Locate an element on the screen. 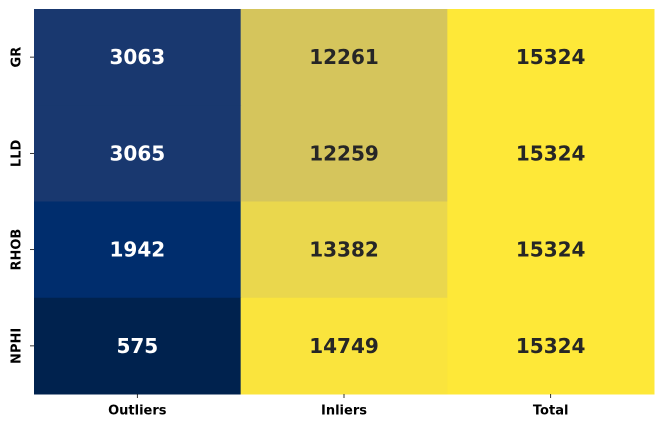  cell-value-label: 12259 is located at coordinates (344, 153).